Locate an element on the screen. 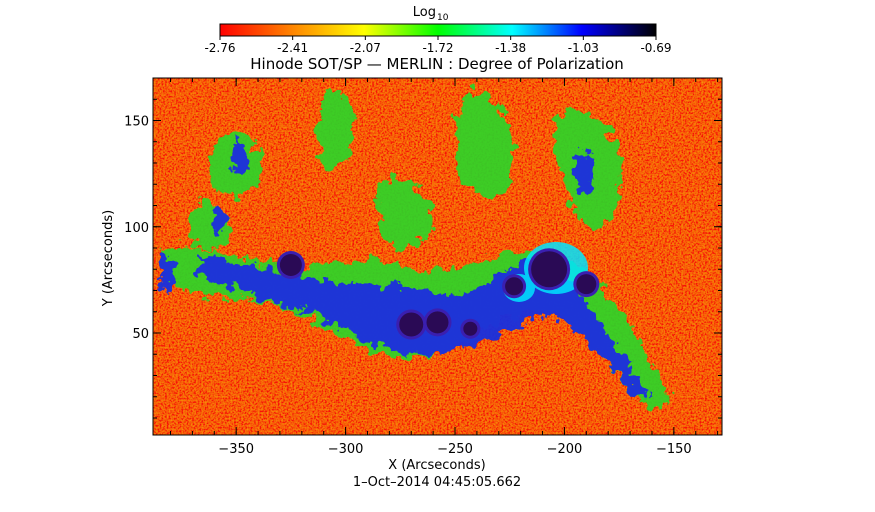 The image size is (875, 512). y-tick-label: 50 is located at coordinates (140, 334).